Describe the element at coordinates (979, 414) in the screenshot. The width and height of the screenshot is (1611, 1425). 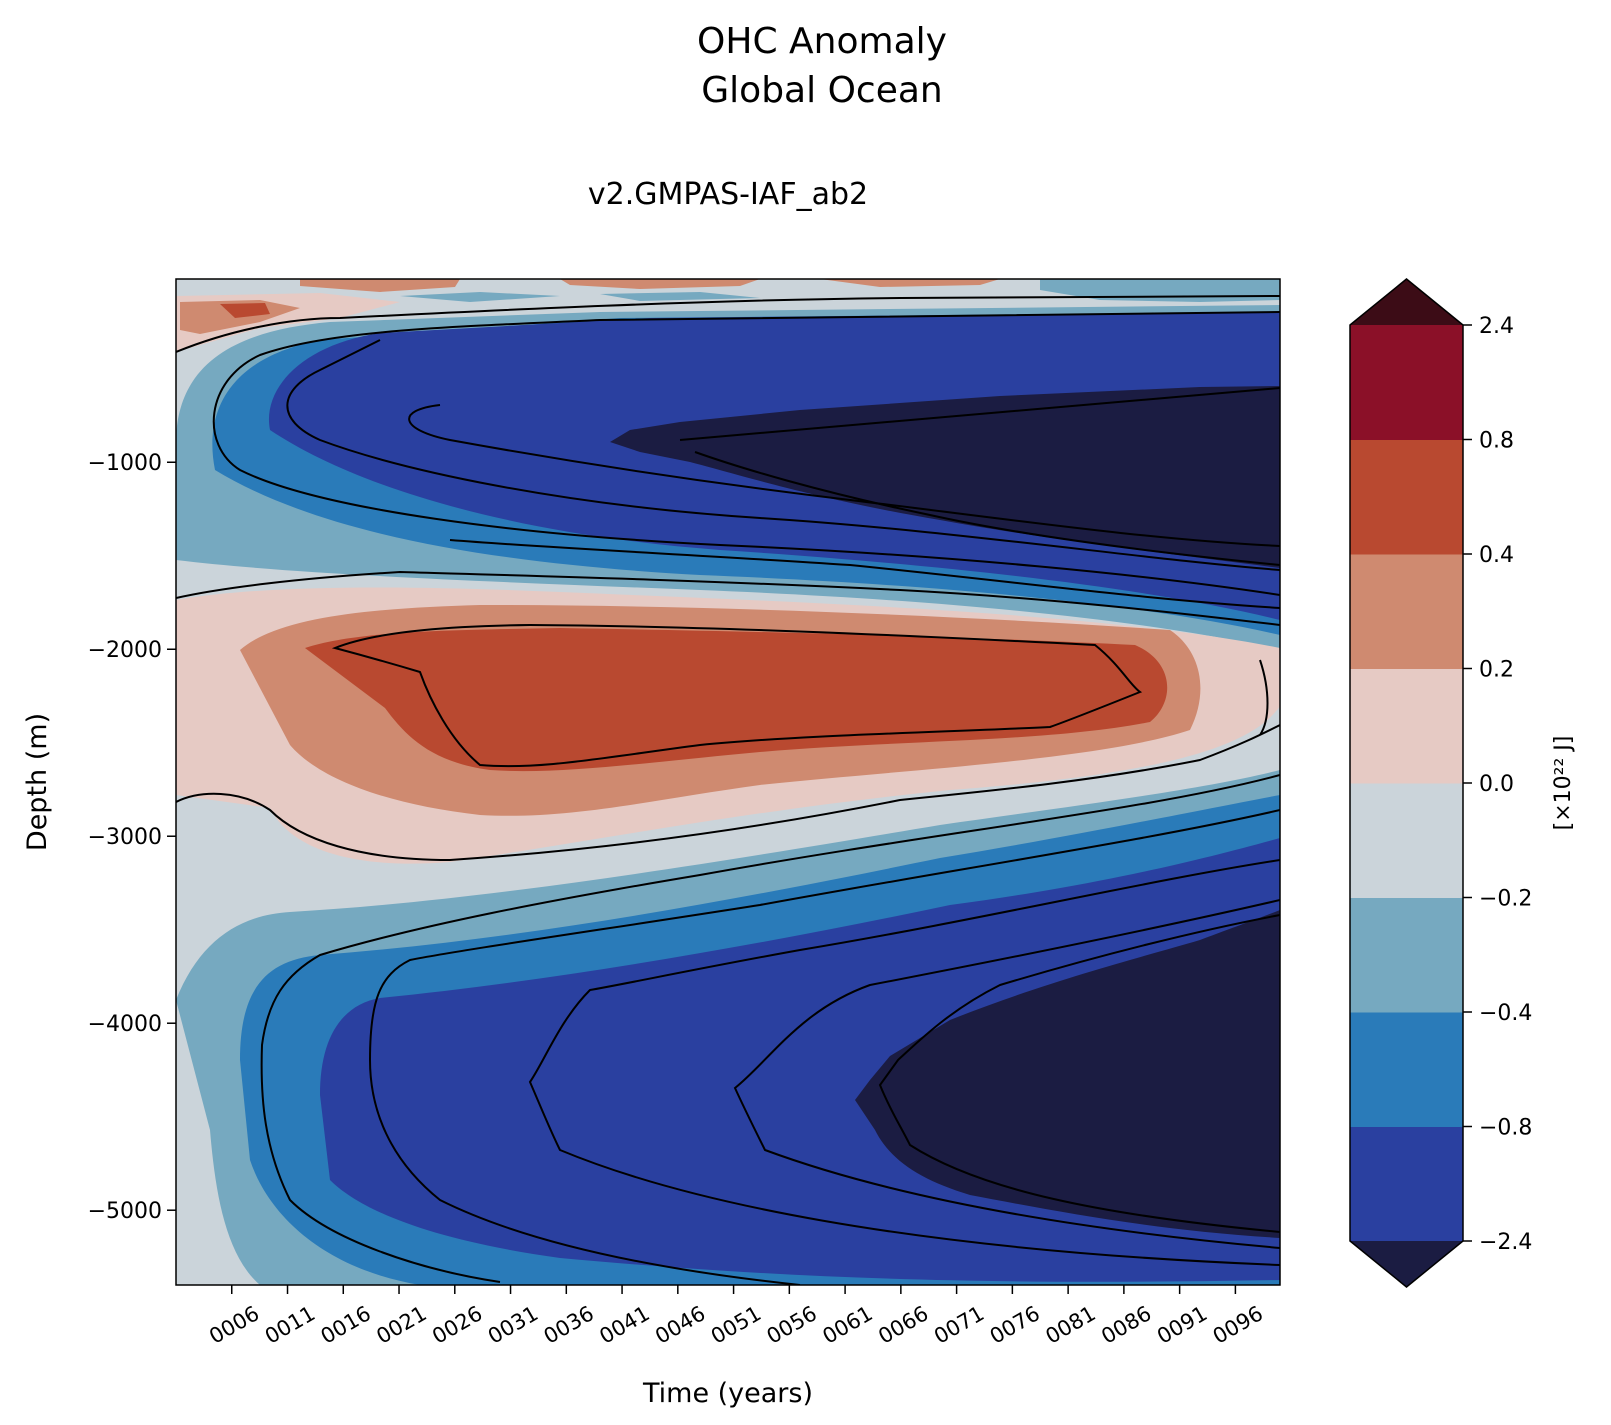
I see `contour-line-deep-top` at that location.